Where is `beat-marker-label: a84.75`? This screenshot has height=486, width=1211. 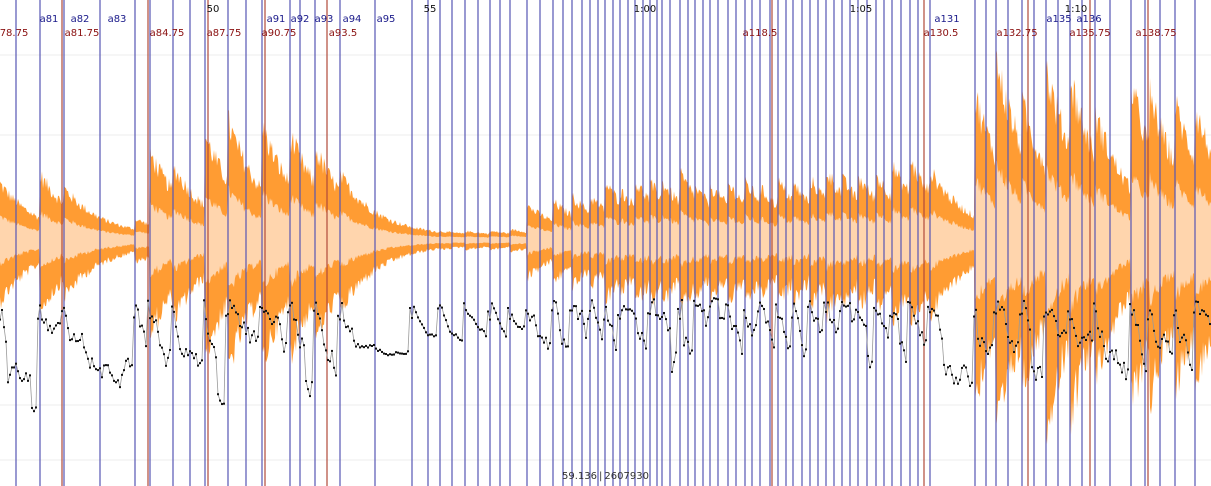
beat-marker-label: a84.75 is located at coordinates (167, 33).